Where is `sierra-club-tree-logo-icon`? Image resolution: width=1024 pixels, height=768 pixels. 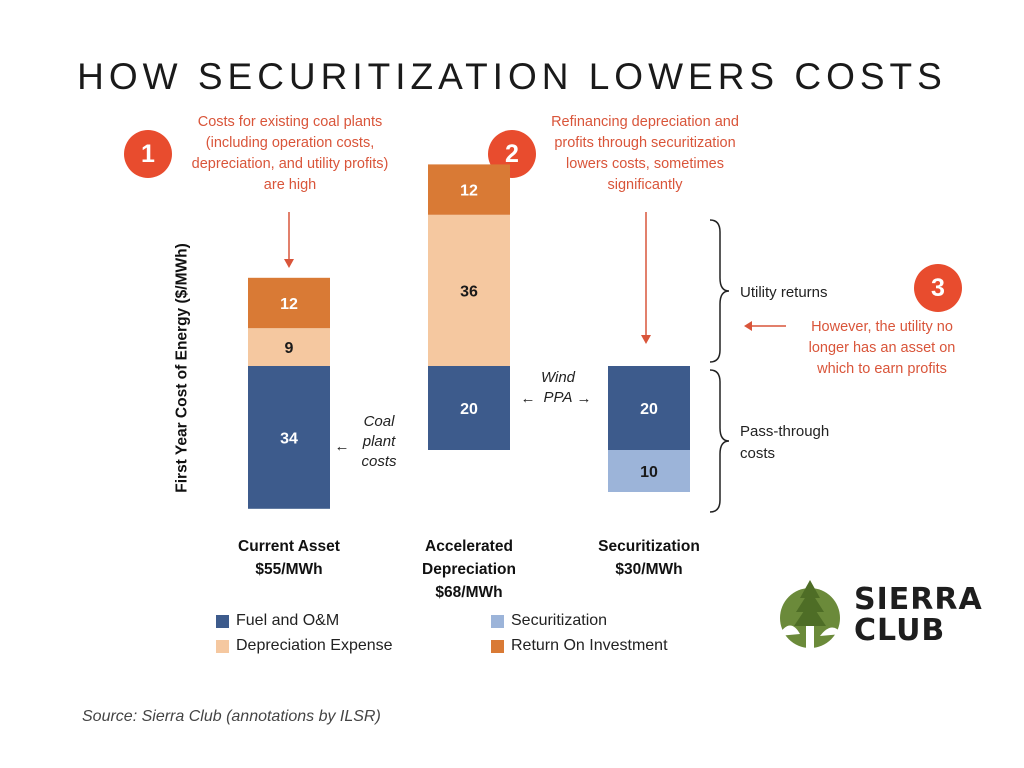 sierra-club-tree-logo-icon is located at coordinates (810, 614).